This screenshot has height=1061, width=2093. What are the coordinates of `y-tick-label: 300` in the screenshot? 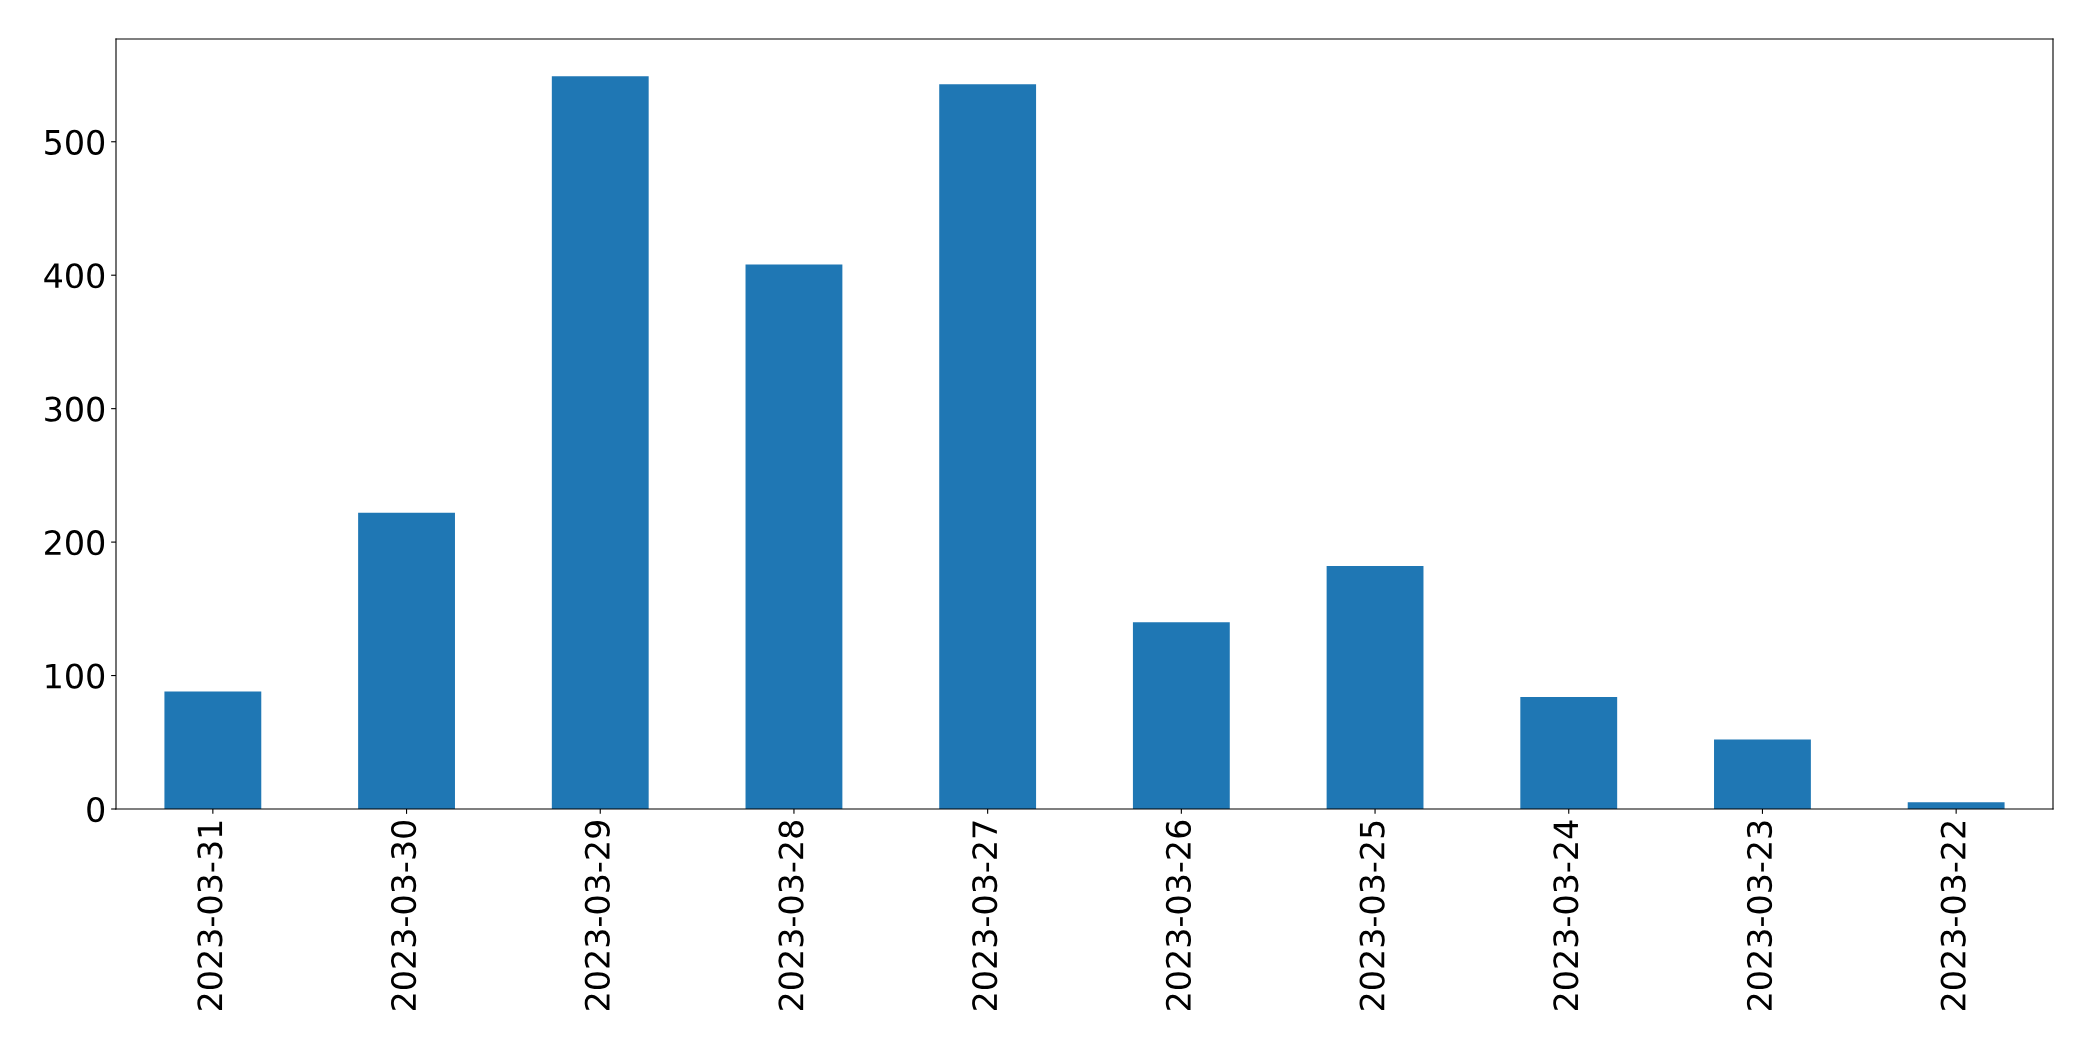 It's located at (75, 409).